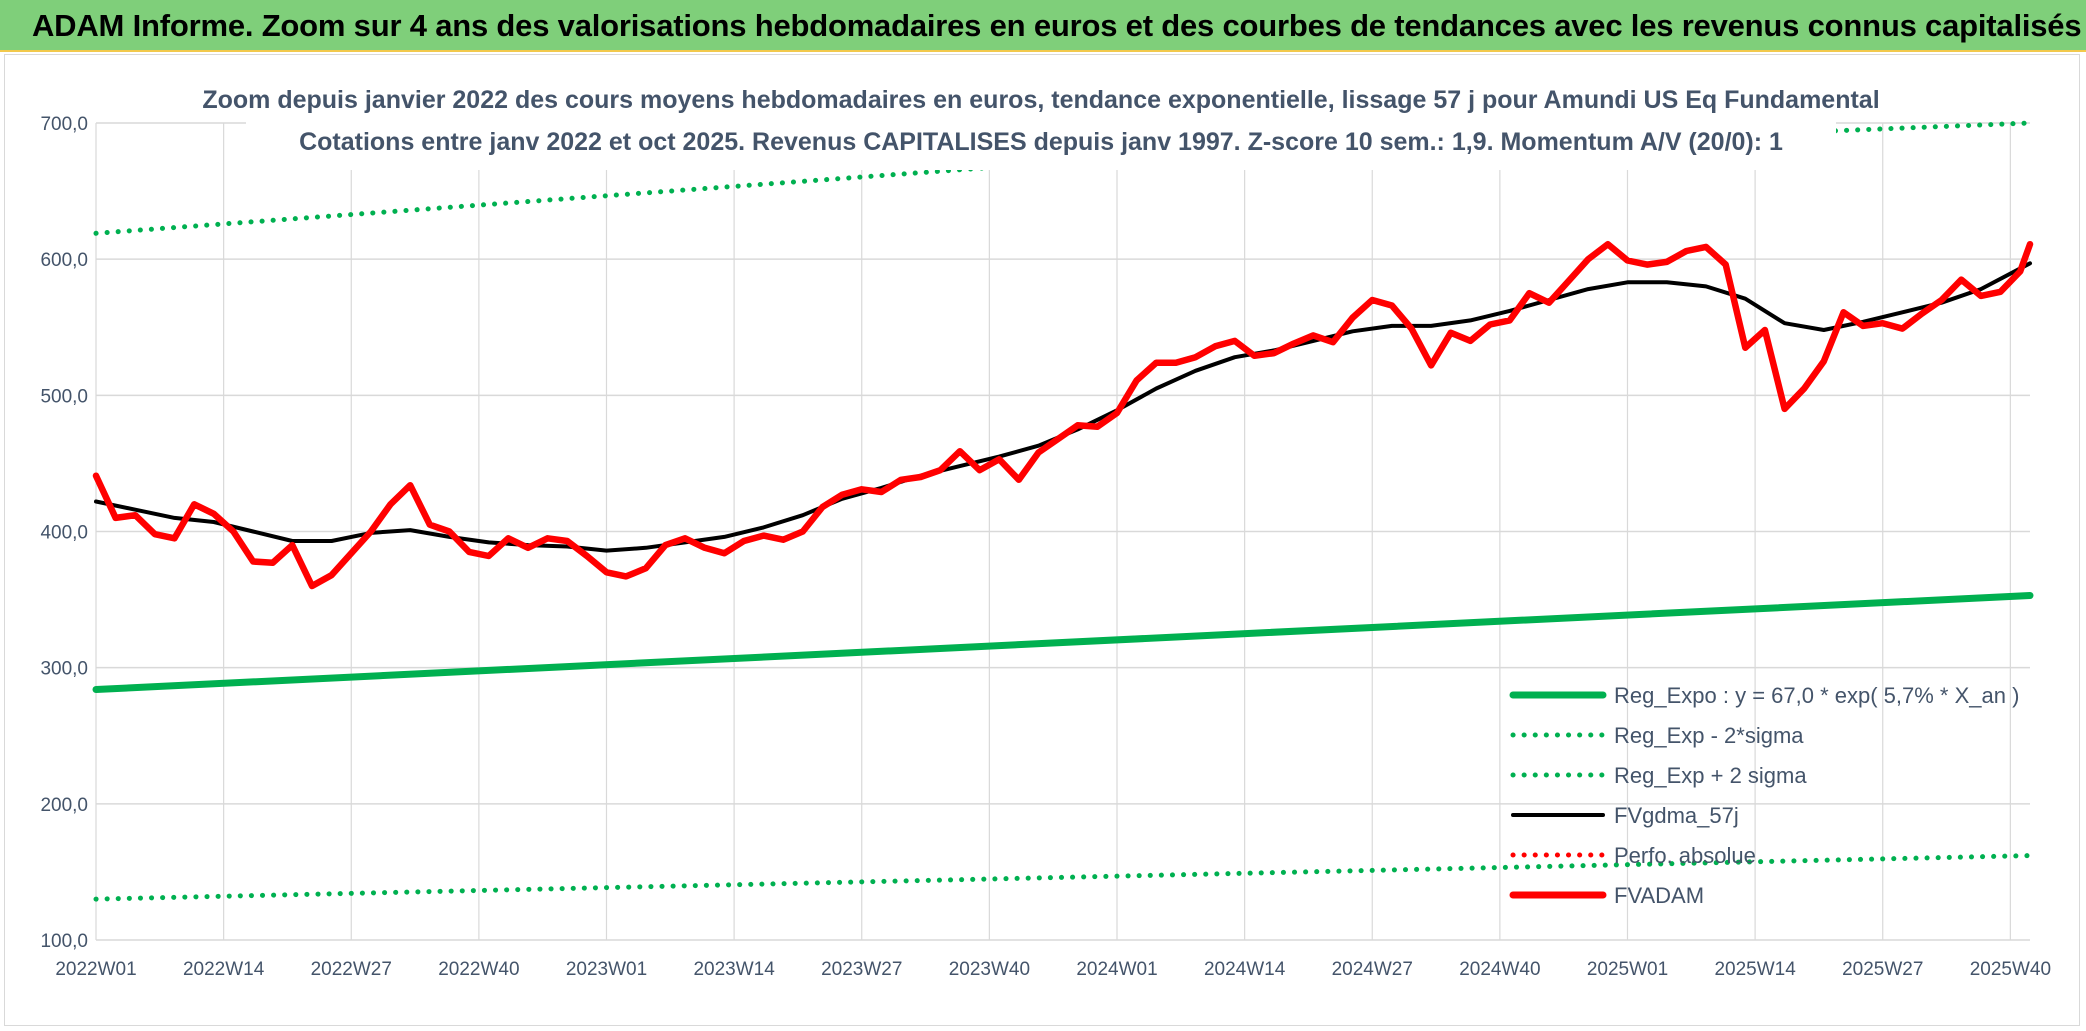  I want to click on title-background, so click(1041, 124).